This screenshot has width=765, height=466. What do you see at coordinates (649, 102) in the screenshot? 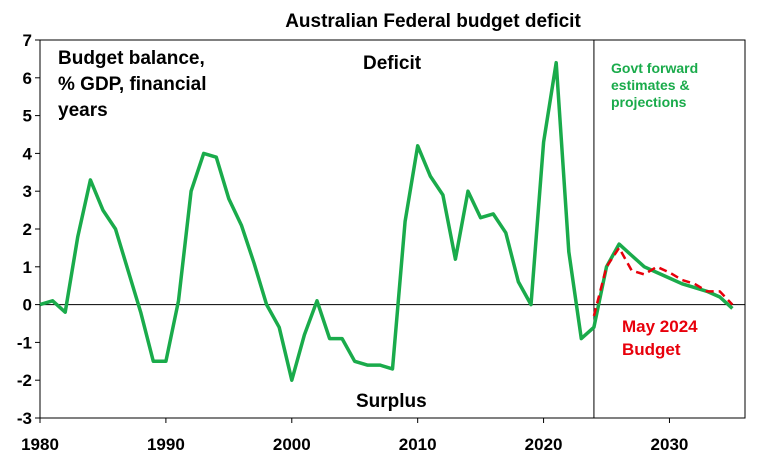
I see `annotation-forward-line3: projections` at bounding box center [649, 102].